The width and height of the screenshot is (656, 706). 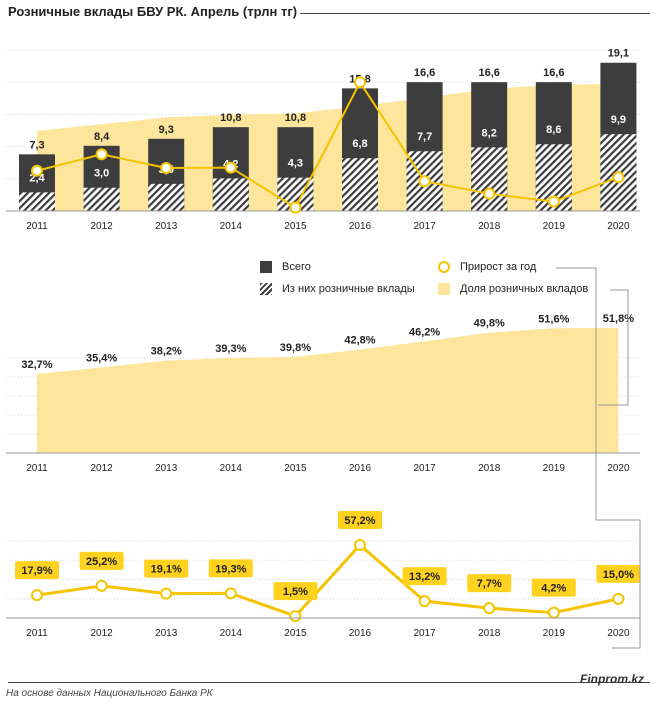 I want to click on x-tick-label-mid: 2020, so click(x=618, y=468).